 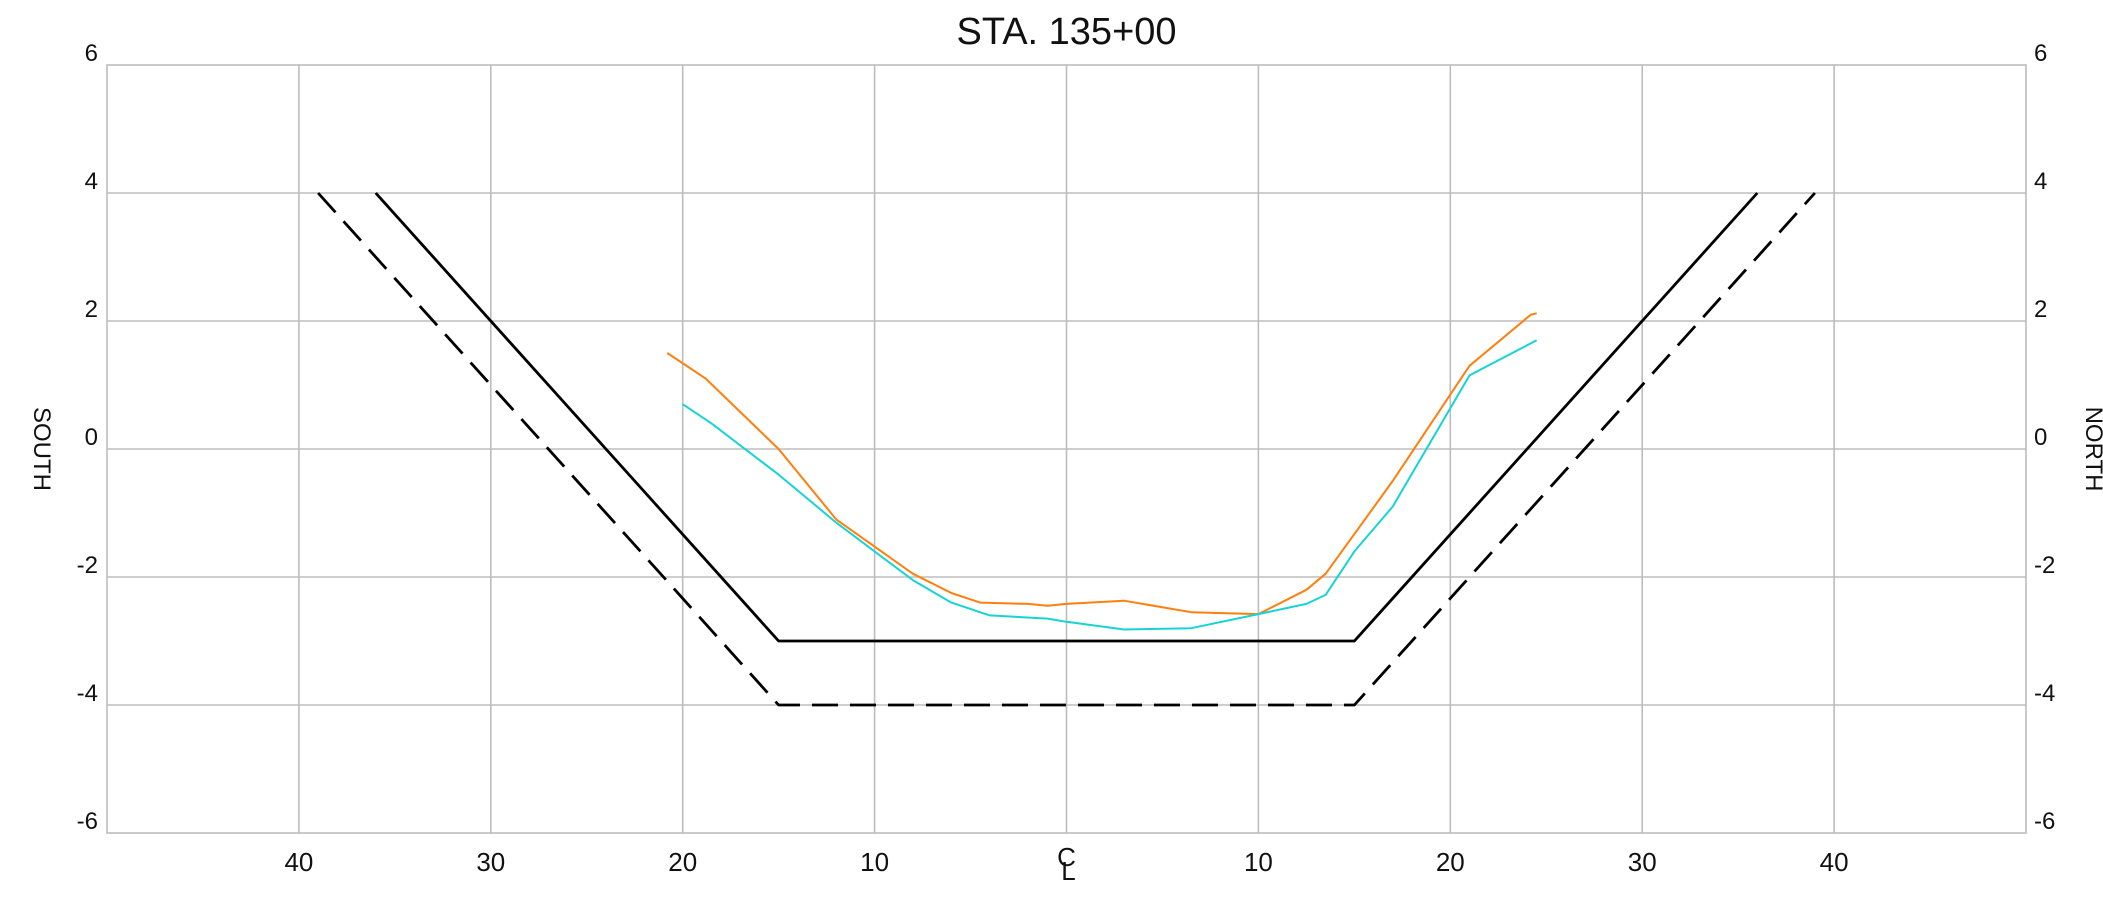 I want to click on centerline-label: C, so click(x=1066, y=857).